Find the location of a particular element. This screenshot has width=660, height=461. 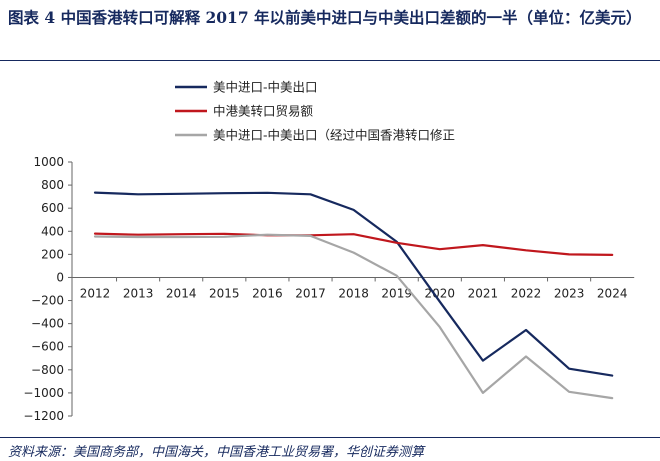

x-tick-label: 2019 is located at coordinates (396, 293).